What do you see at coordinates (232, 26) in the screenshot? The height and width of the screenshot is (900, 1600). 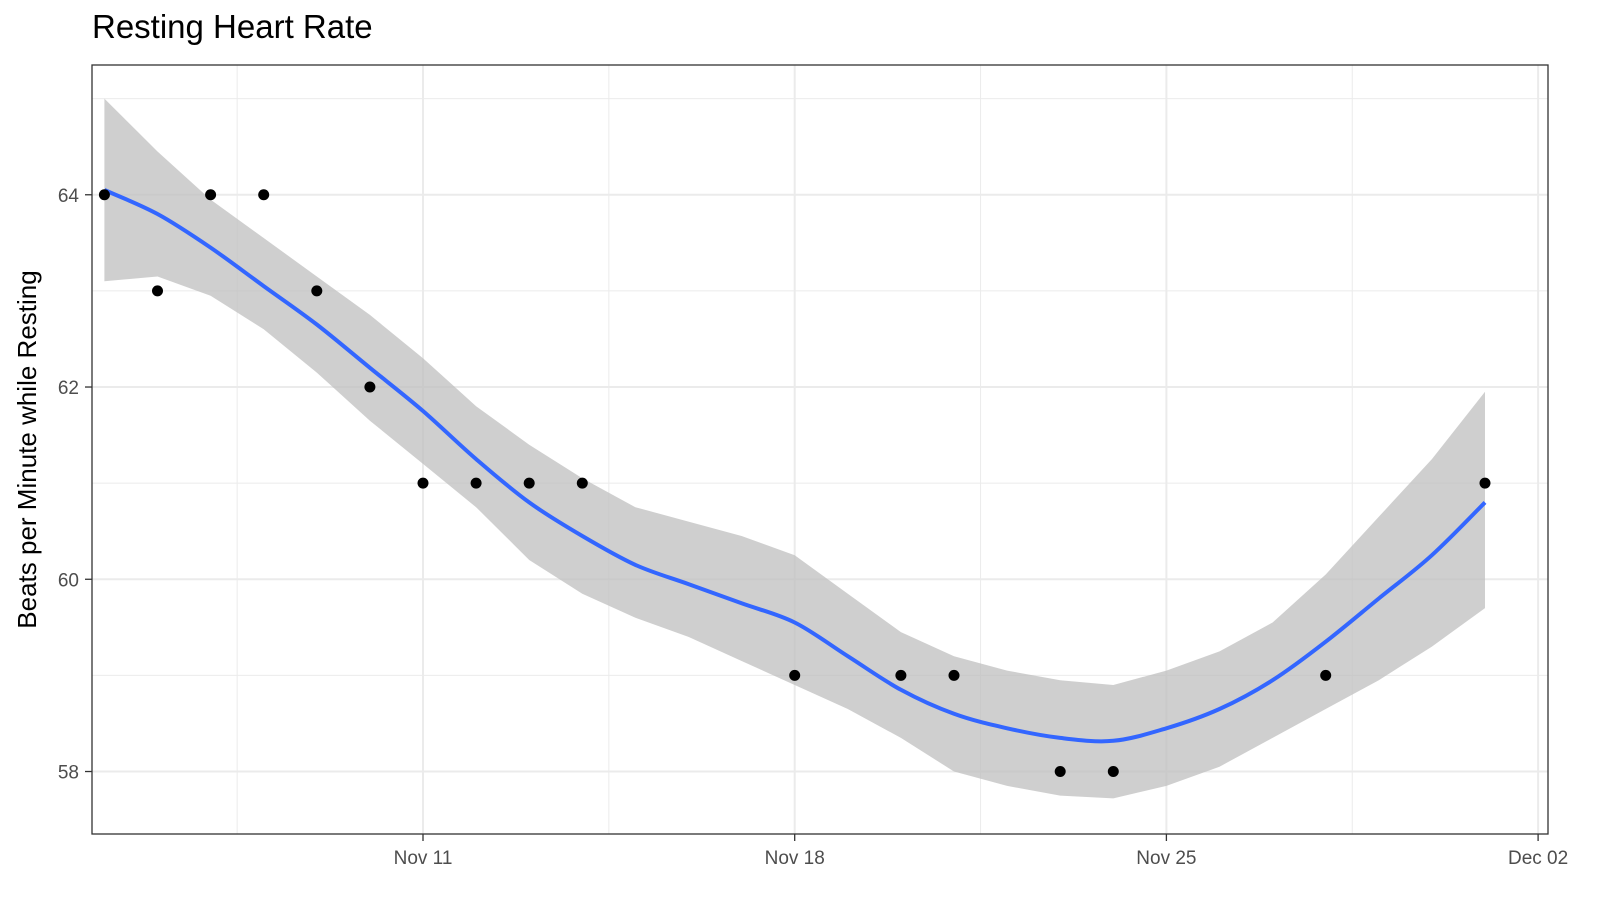 I see `chart-title: Resting Heart Rate` at bounding box center [232, 26].